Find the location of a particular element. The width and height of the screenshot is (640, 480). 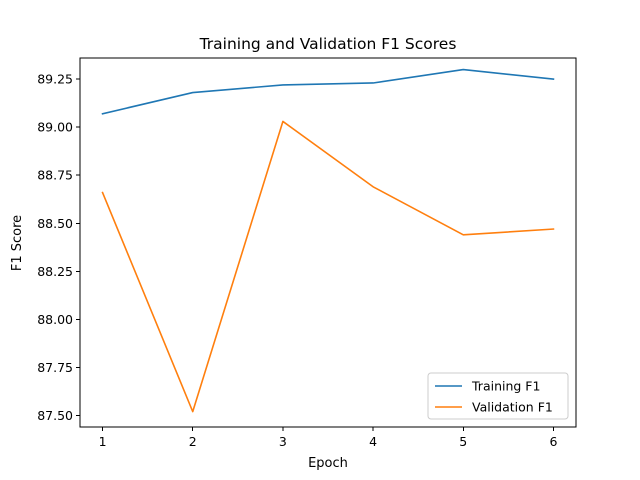

y-tick-label: 88.75 is located at coordinates (55, 175).